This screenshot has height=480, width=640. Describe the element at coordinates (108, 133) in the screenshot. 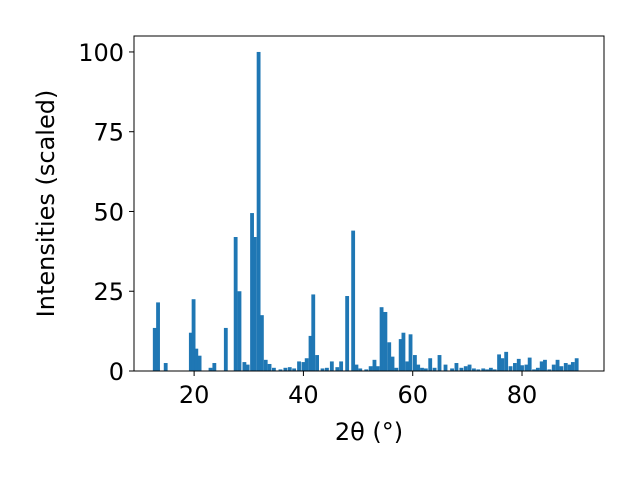

I see `y-tick-label: 75` at that location.